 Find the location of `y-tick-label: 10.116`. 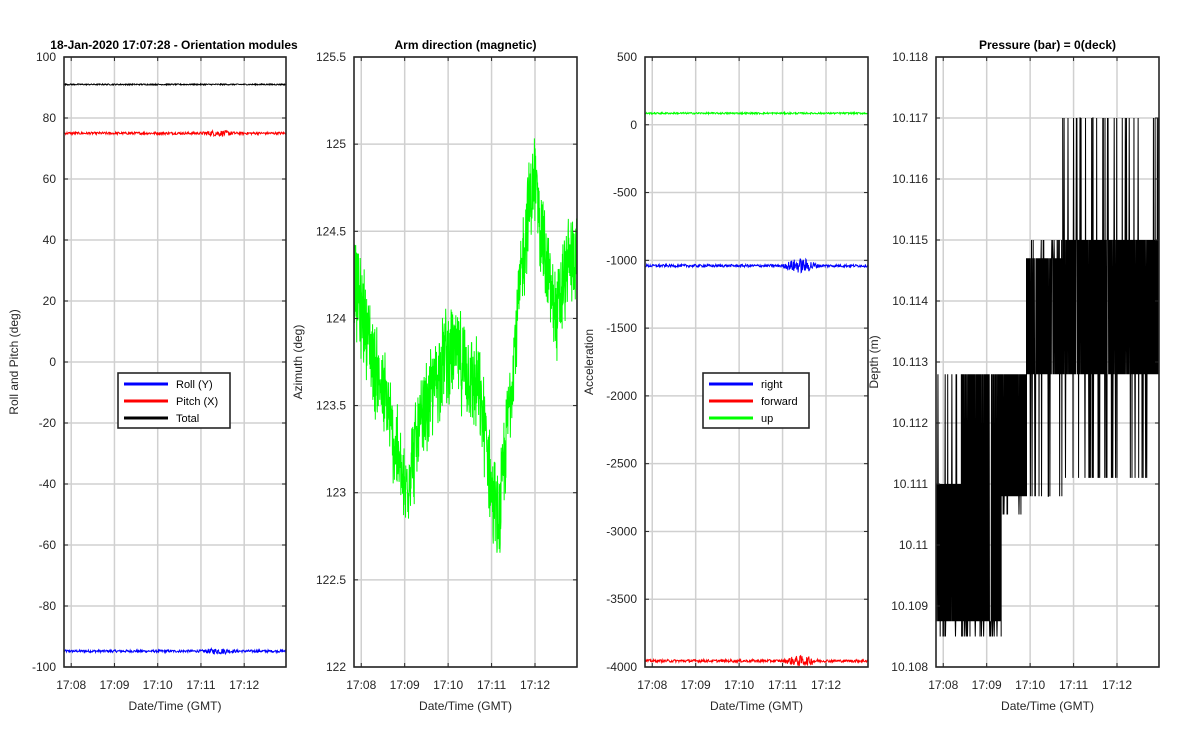

y-tick-label: 10.116 is located at coordinates (910, 179).